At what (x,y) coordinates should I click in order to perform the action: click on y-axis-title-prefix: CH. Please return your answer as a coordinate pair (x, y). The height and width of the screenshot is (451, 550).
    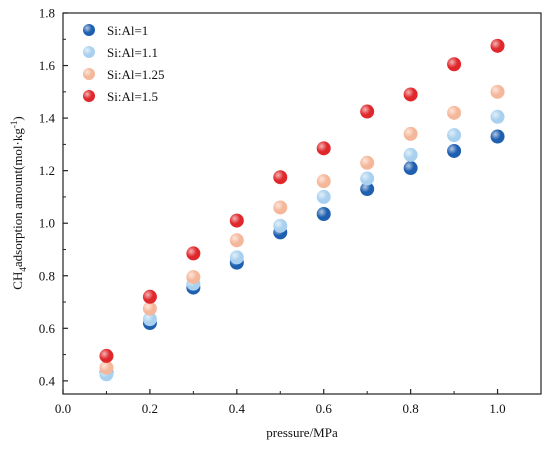
    Looking at the image, I should click on (17, 281).